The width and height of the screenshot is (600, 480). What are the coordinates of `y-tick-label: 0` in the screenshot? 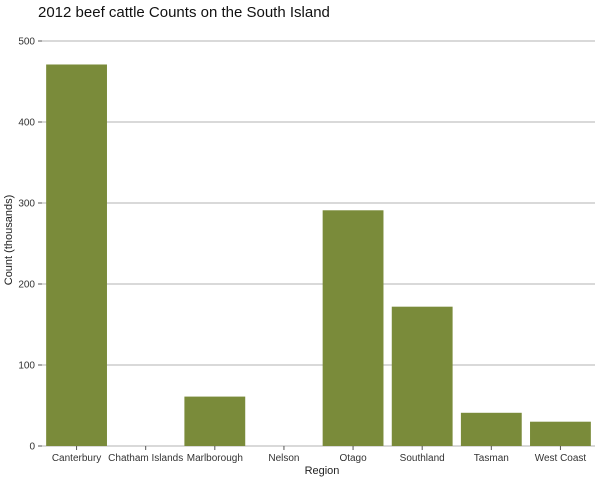 It's located at (32, 447).